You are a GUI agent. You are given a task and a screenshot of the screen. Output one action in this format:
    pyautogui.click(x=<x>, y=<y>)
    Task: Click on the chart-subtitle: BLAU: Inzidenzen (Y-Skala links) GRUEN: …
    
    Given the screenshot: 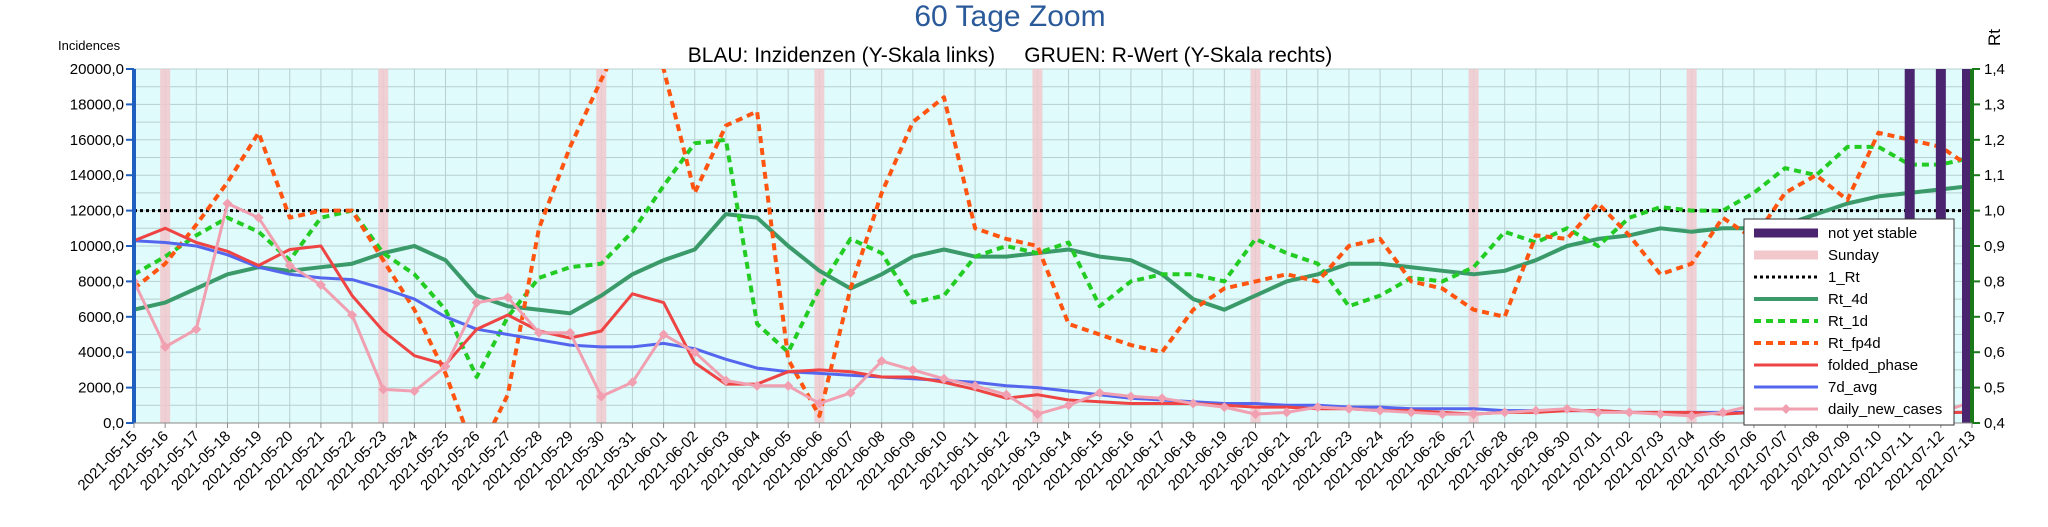 What is the action you would take?
    pyautogui.click(x=1010, y=55)
    